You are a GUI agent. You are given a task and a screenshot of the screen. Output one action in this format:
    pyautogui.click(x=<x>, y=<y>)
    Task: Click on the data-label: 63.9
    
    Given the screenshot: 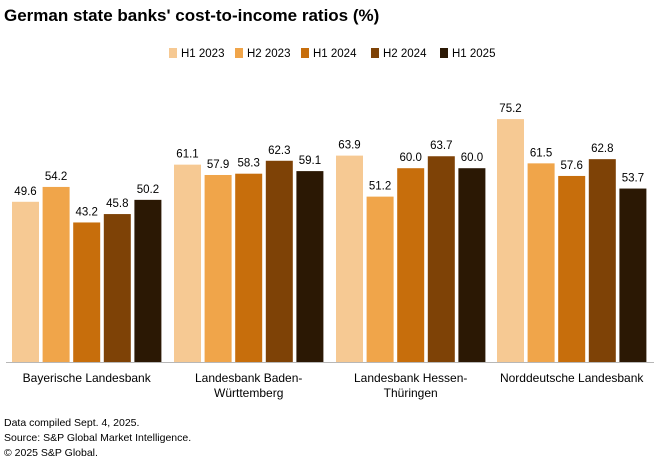 What is the action you would take?
    pyautogui.click(x=349, y=146)
    